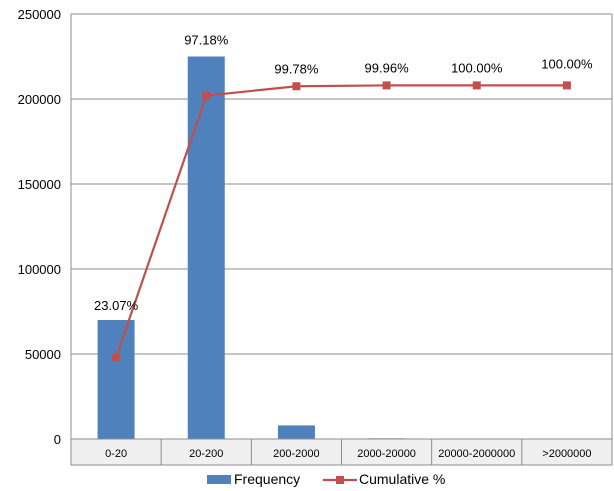 The width and height of the screenshot is (614, 491). Describe the element at coordinates (402, 479) in the screenshot. I see `legend-label-cumulative: Cumulative %` at that location.